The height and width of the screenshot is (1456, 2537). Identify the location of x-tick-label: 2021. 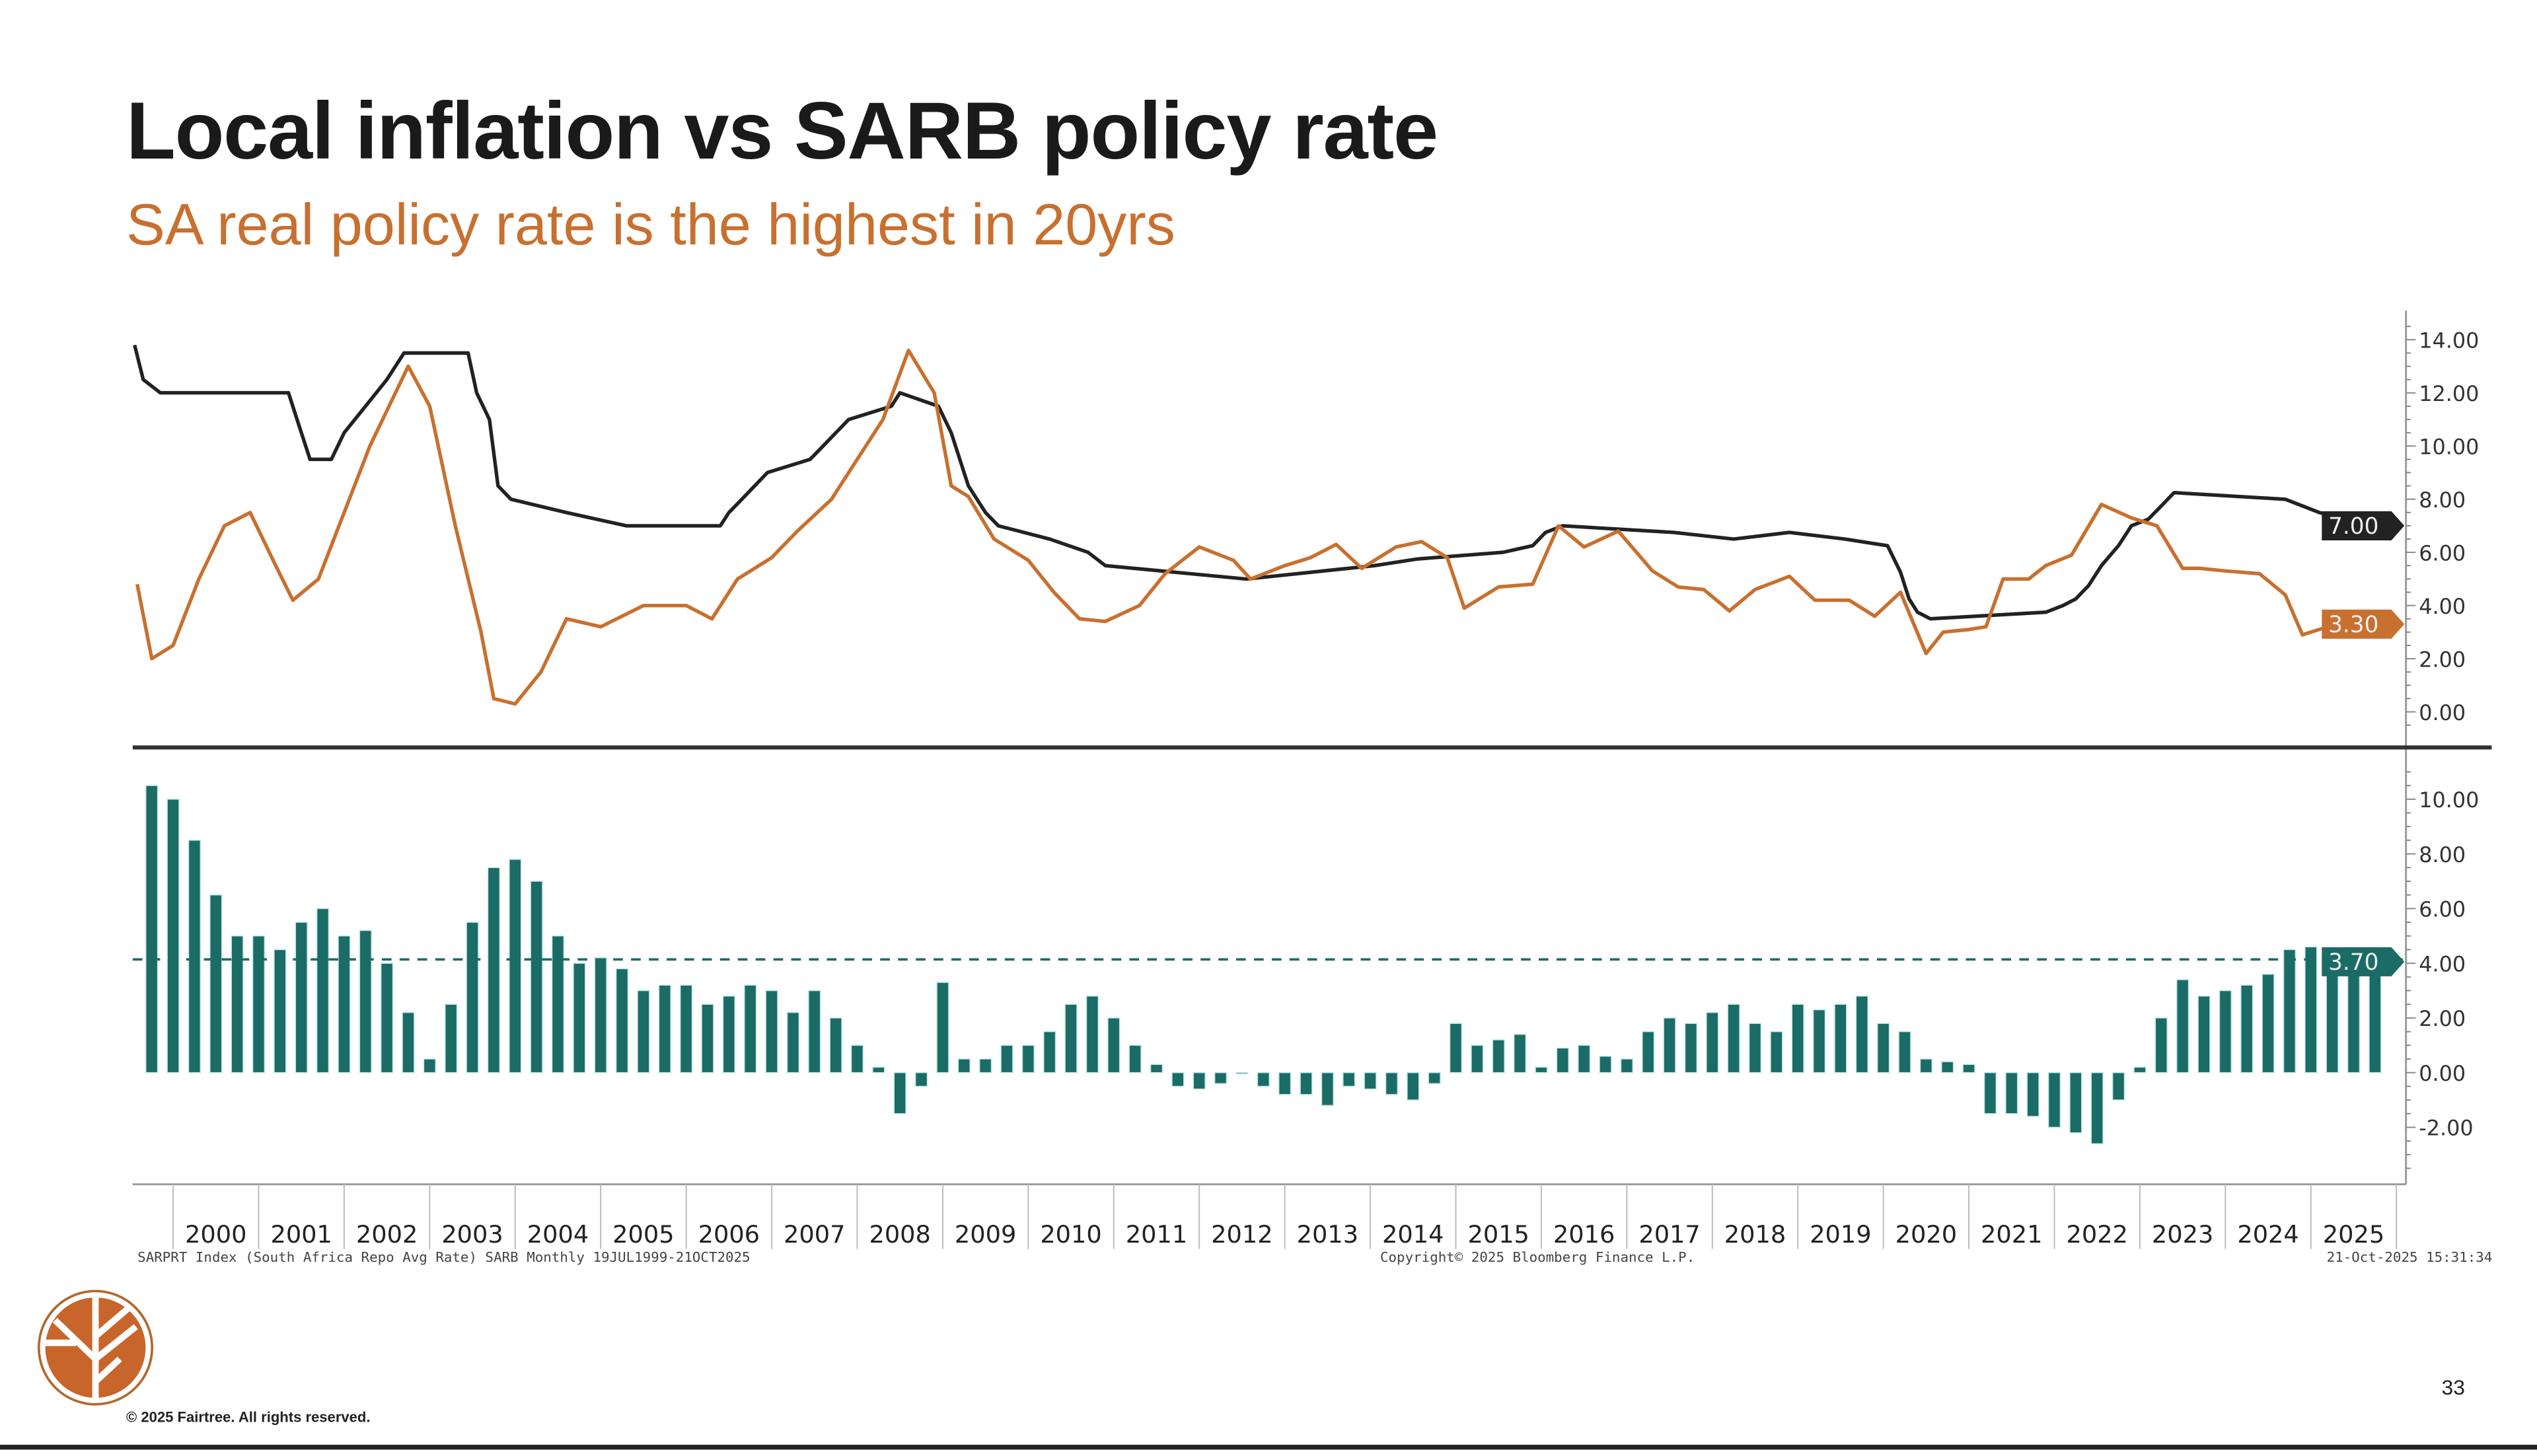
(2011, 1234).